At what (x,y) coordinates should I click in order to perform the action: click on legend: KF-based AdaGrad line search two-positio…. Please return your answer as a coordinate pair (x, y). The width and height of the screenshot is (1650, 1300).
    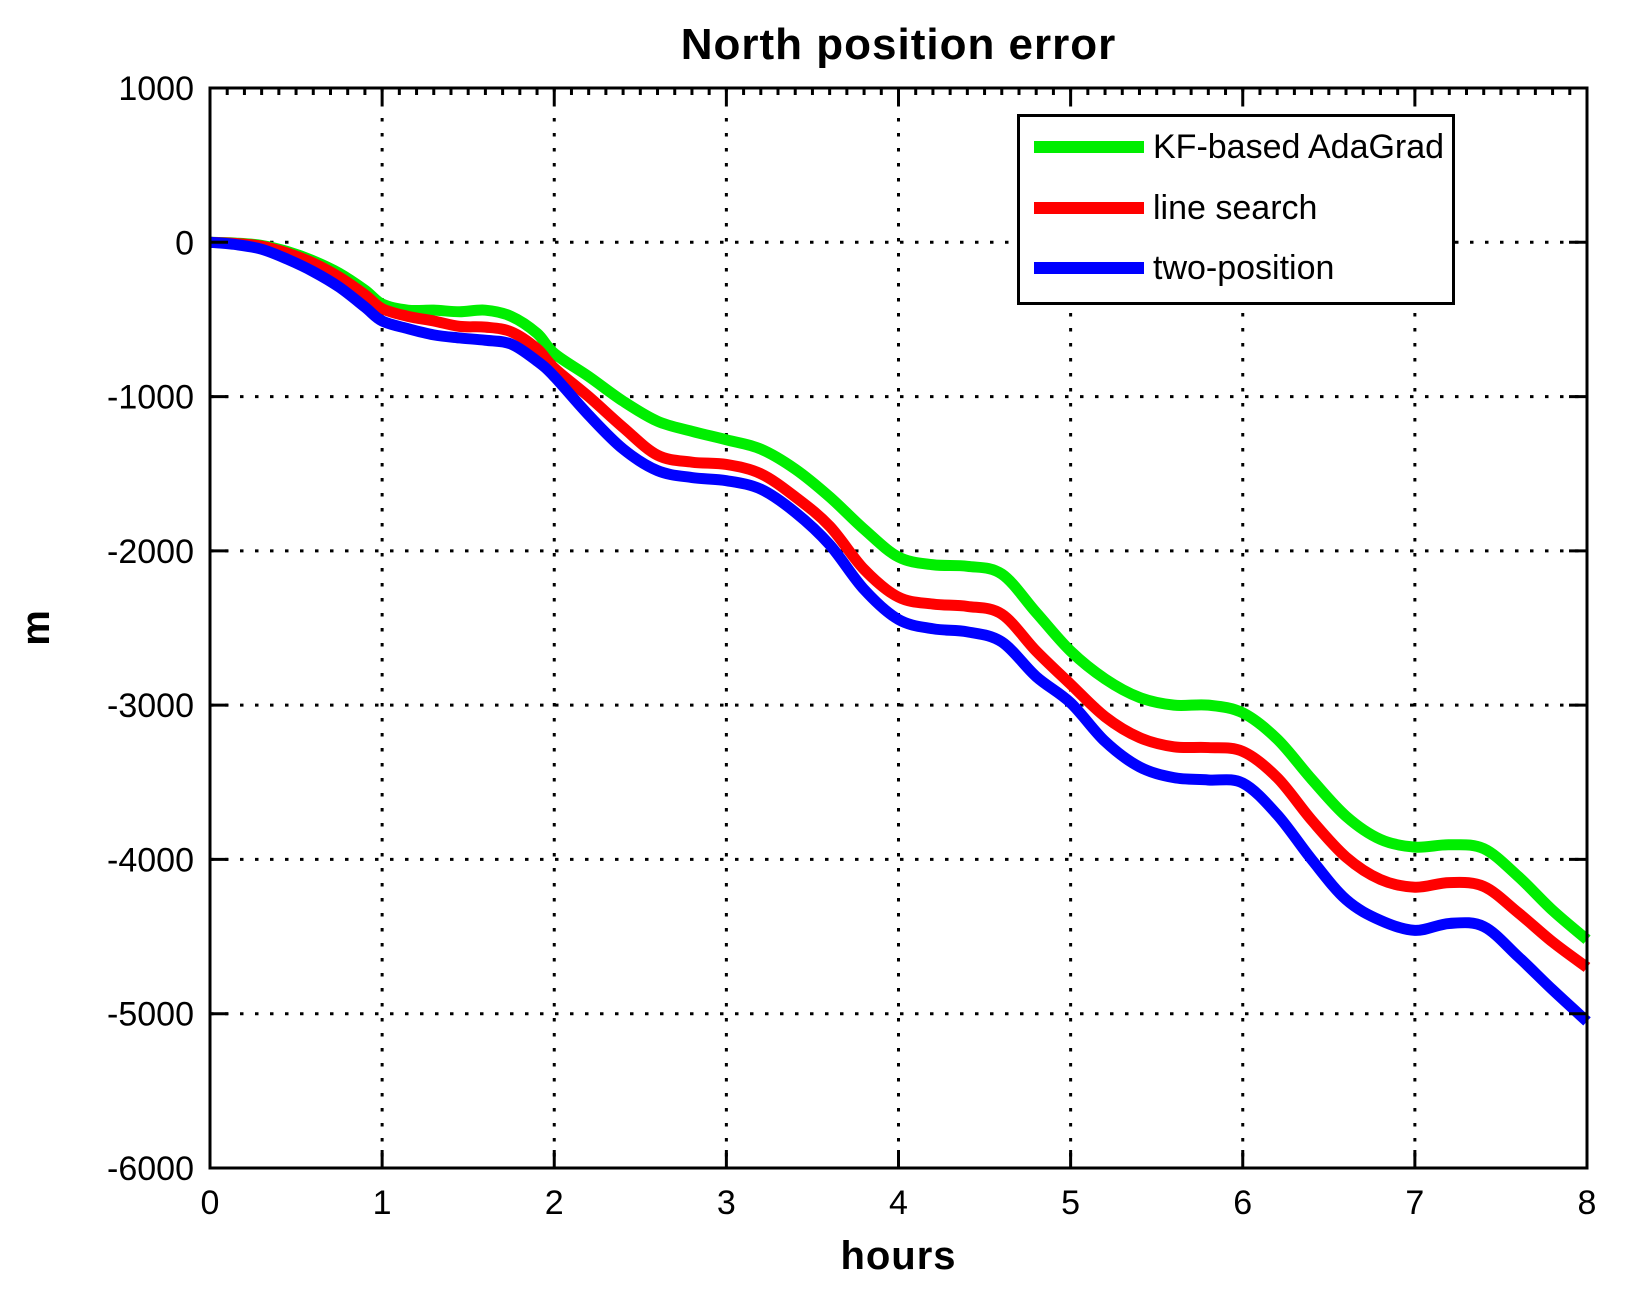
    Looking at the image, I should click on (1236, 209).